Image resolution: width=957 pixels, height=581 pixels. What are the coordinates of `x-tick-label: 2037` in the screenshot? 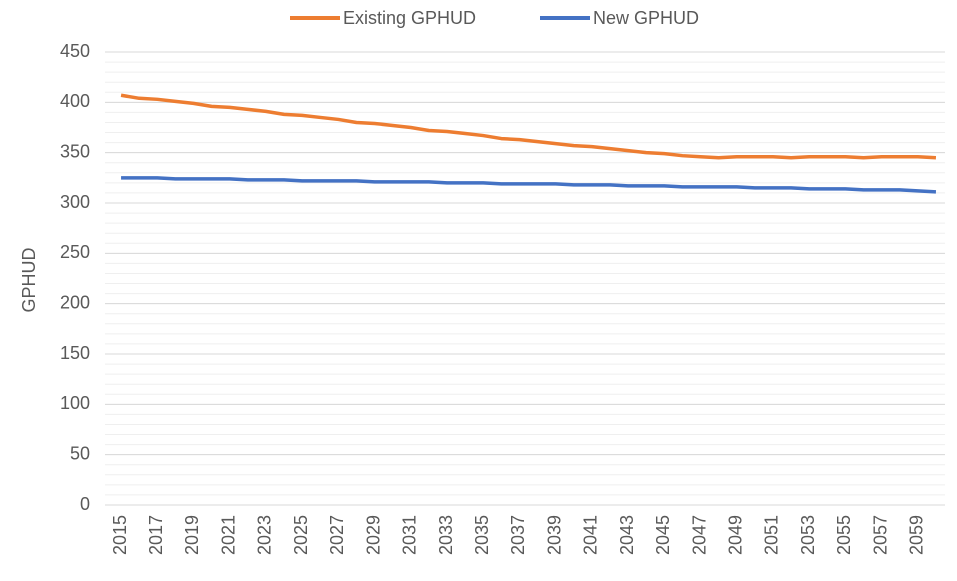 It's located at (518, 535).